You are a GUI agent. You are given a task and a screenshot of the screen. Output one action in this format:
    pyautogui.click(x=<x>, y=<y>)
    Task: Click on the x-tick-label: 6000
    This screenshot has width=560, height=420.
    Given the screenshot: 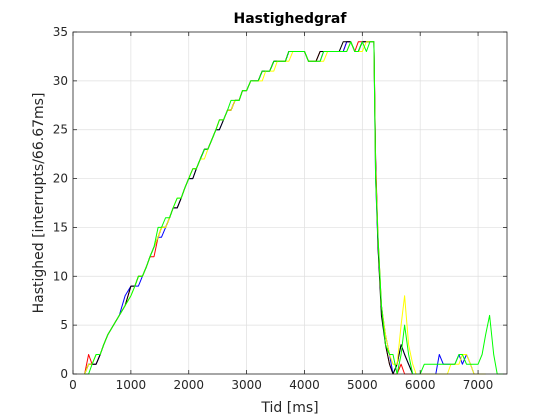 What is the action you would take?
    pyautogui.click(x=420, y=385)
    